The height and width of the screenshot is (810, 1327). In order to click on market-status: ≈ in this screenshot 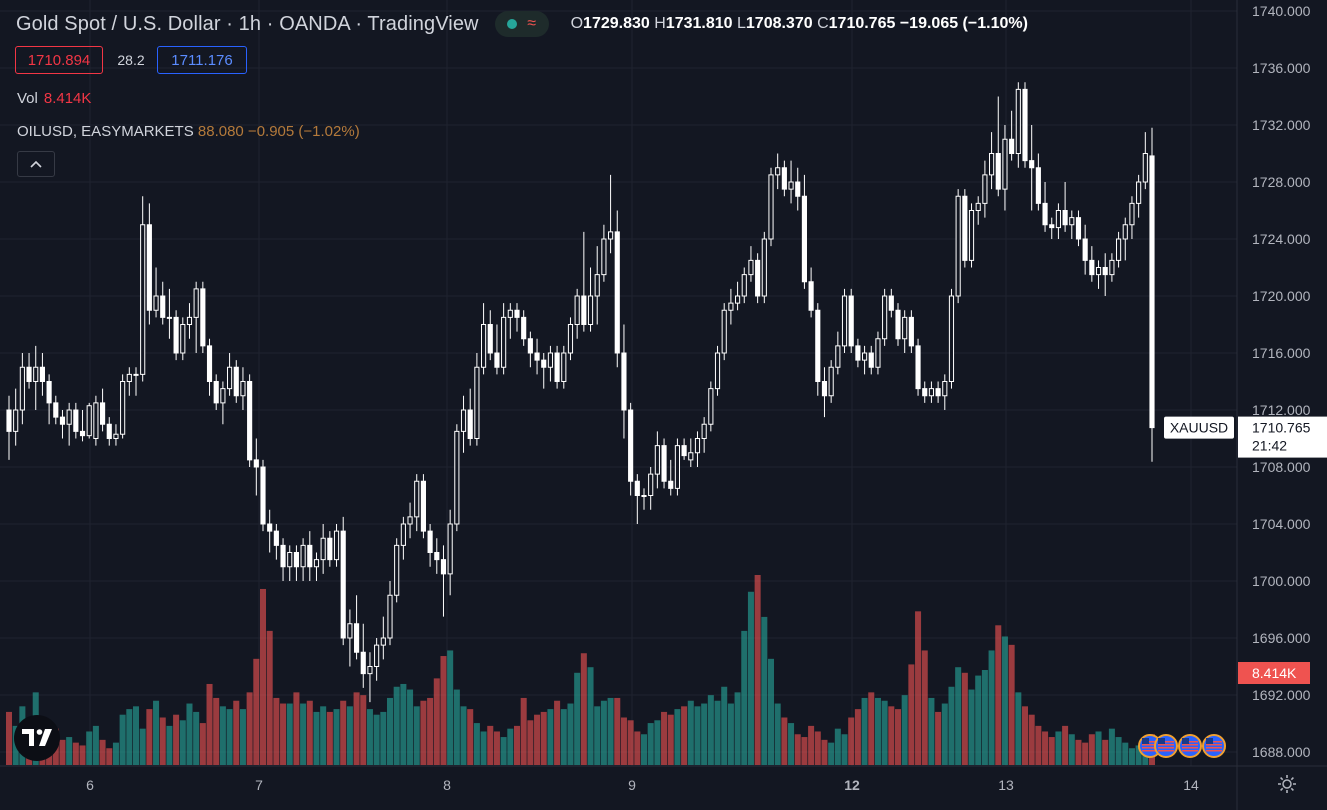, I will do `click(521, 24)`.